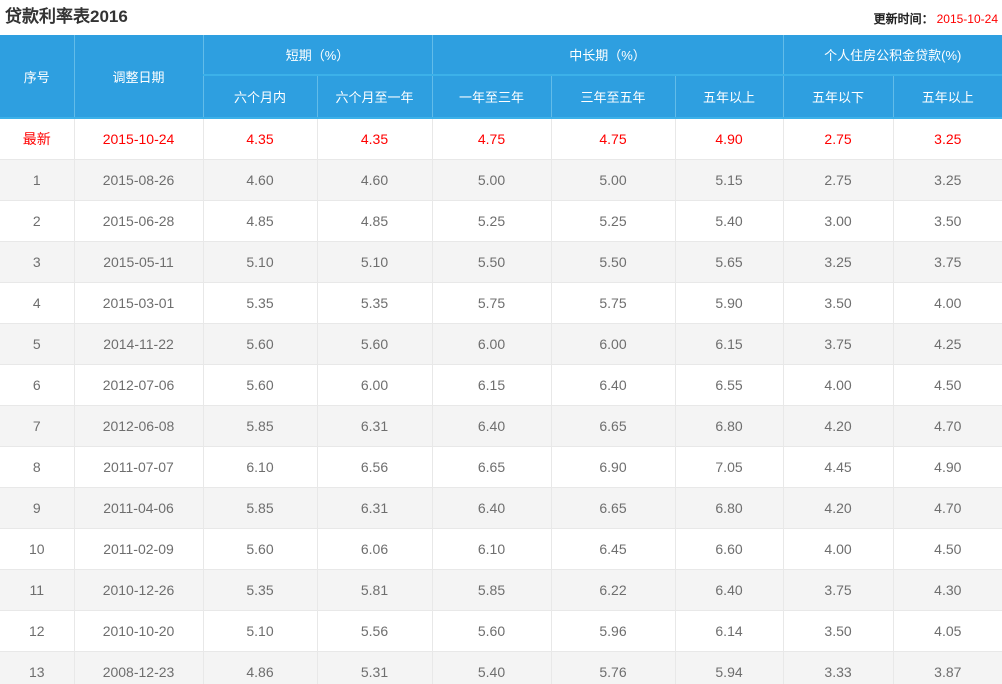 The image size is (1002, 684). I want to click on row-date-cell: 2015-05-11, so click(138, 261).